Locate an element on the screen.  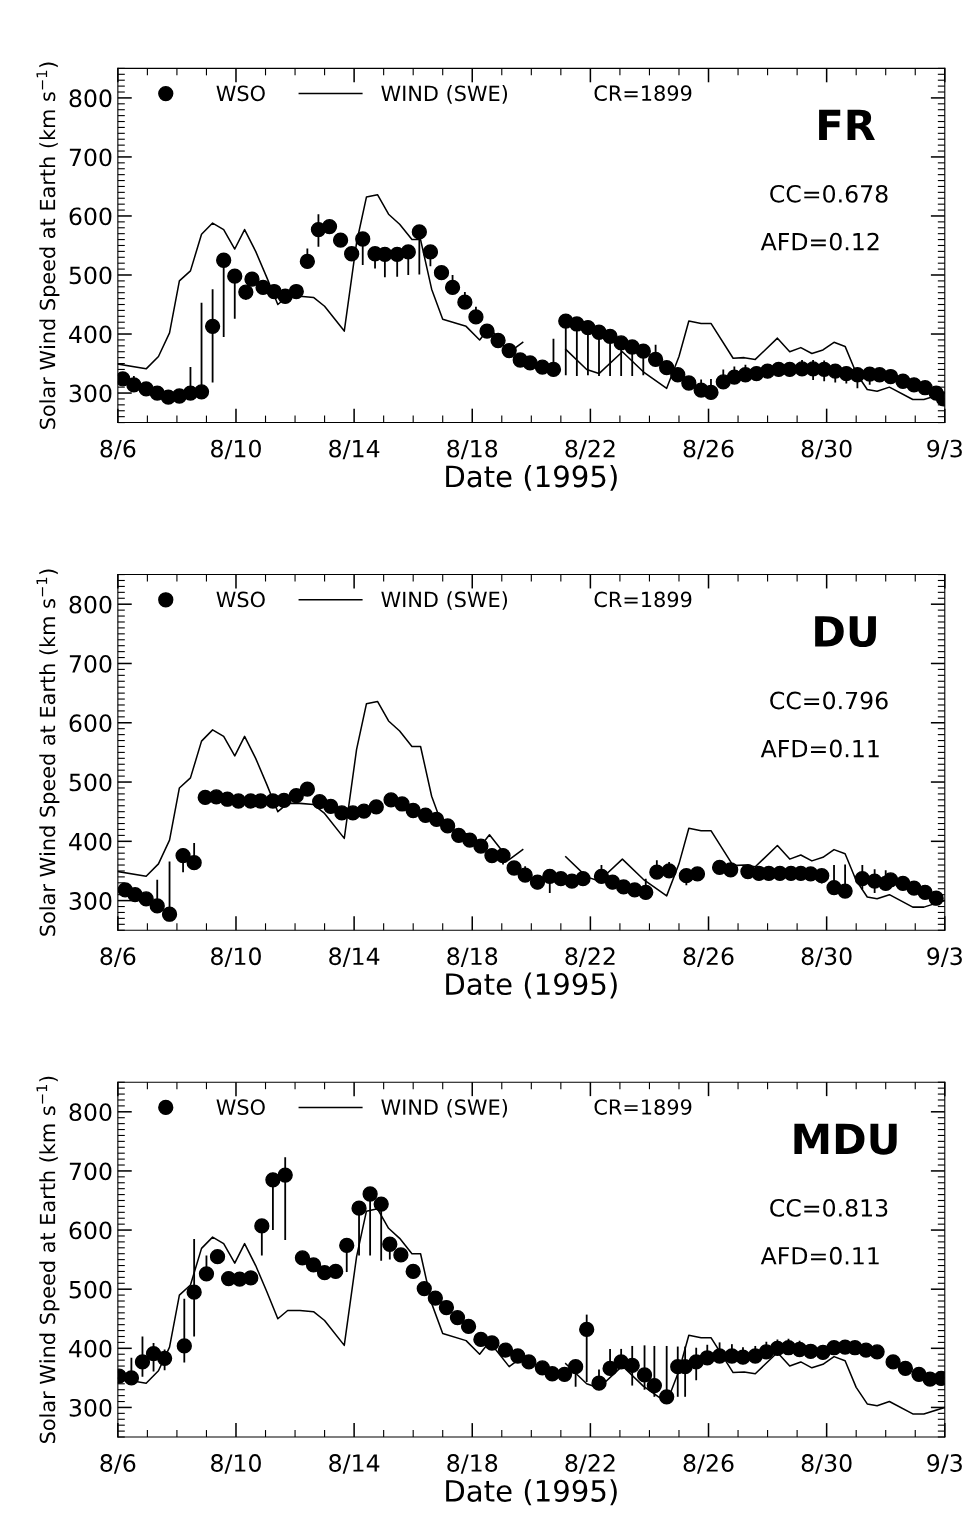
annotation: CC=0.796 is located at coordinates (829, 700).